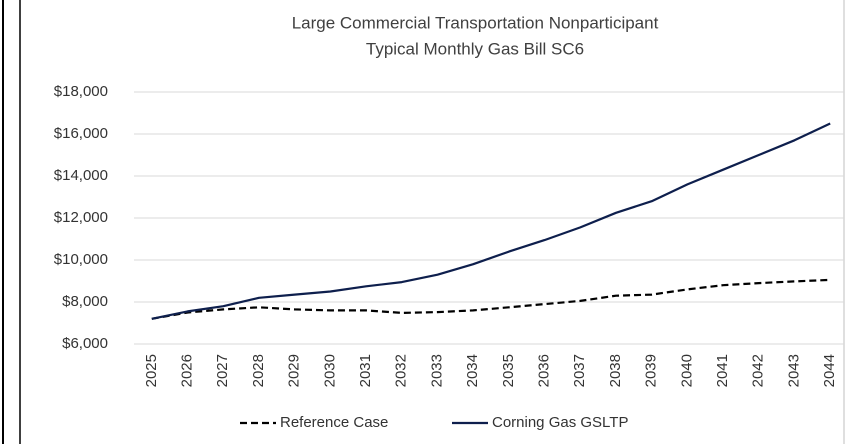 This screenshot has height=444, width=846. I want to click on x-tick-label: 2033, so click(436, 370).